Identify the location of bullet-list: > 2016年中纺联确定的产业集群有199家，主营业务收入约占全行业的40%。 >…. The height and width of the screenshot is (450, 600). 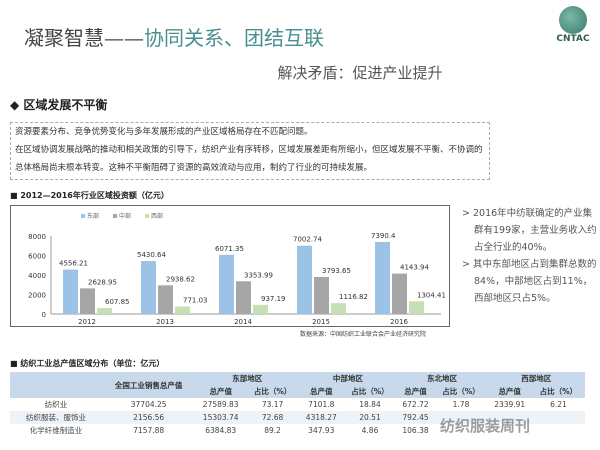
(529, 256).